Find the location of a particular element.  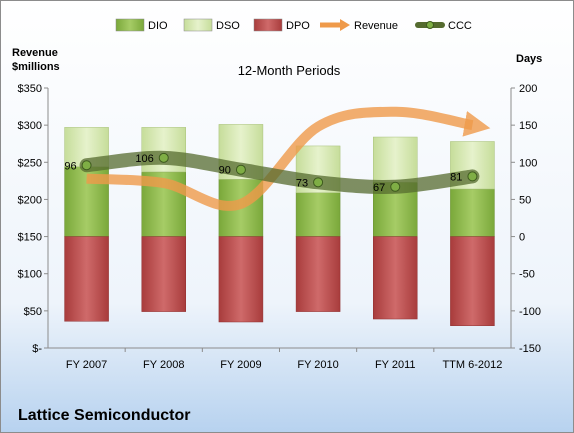

right-tick-label: -150 is located at coordinates (530, 349).